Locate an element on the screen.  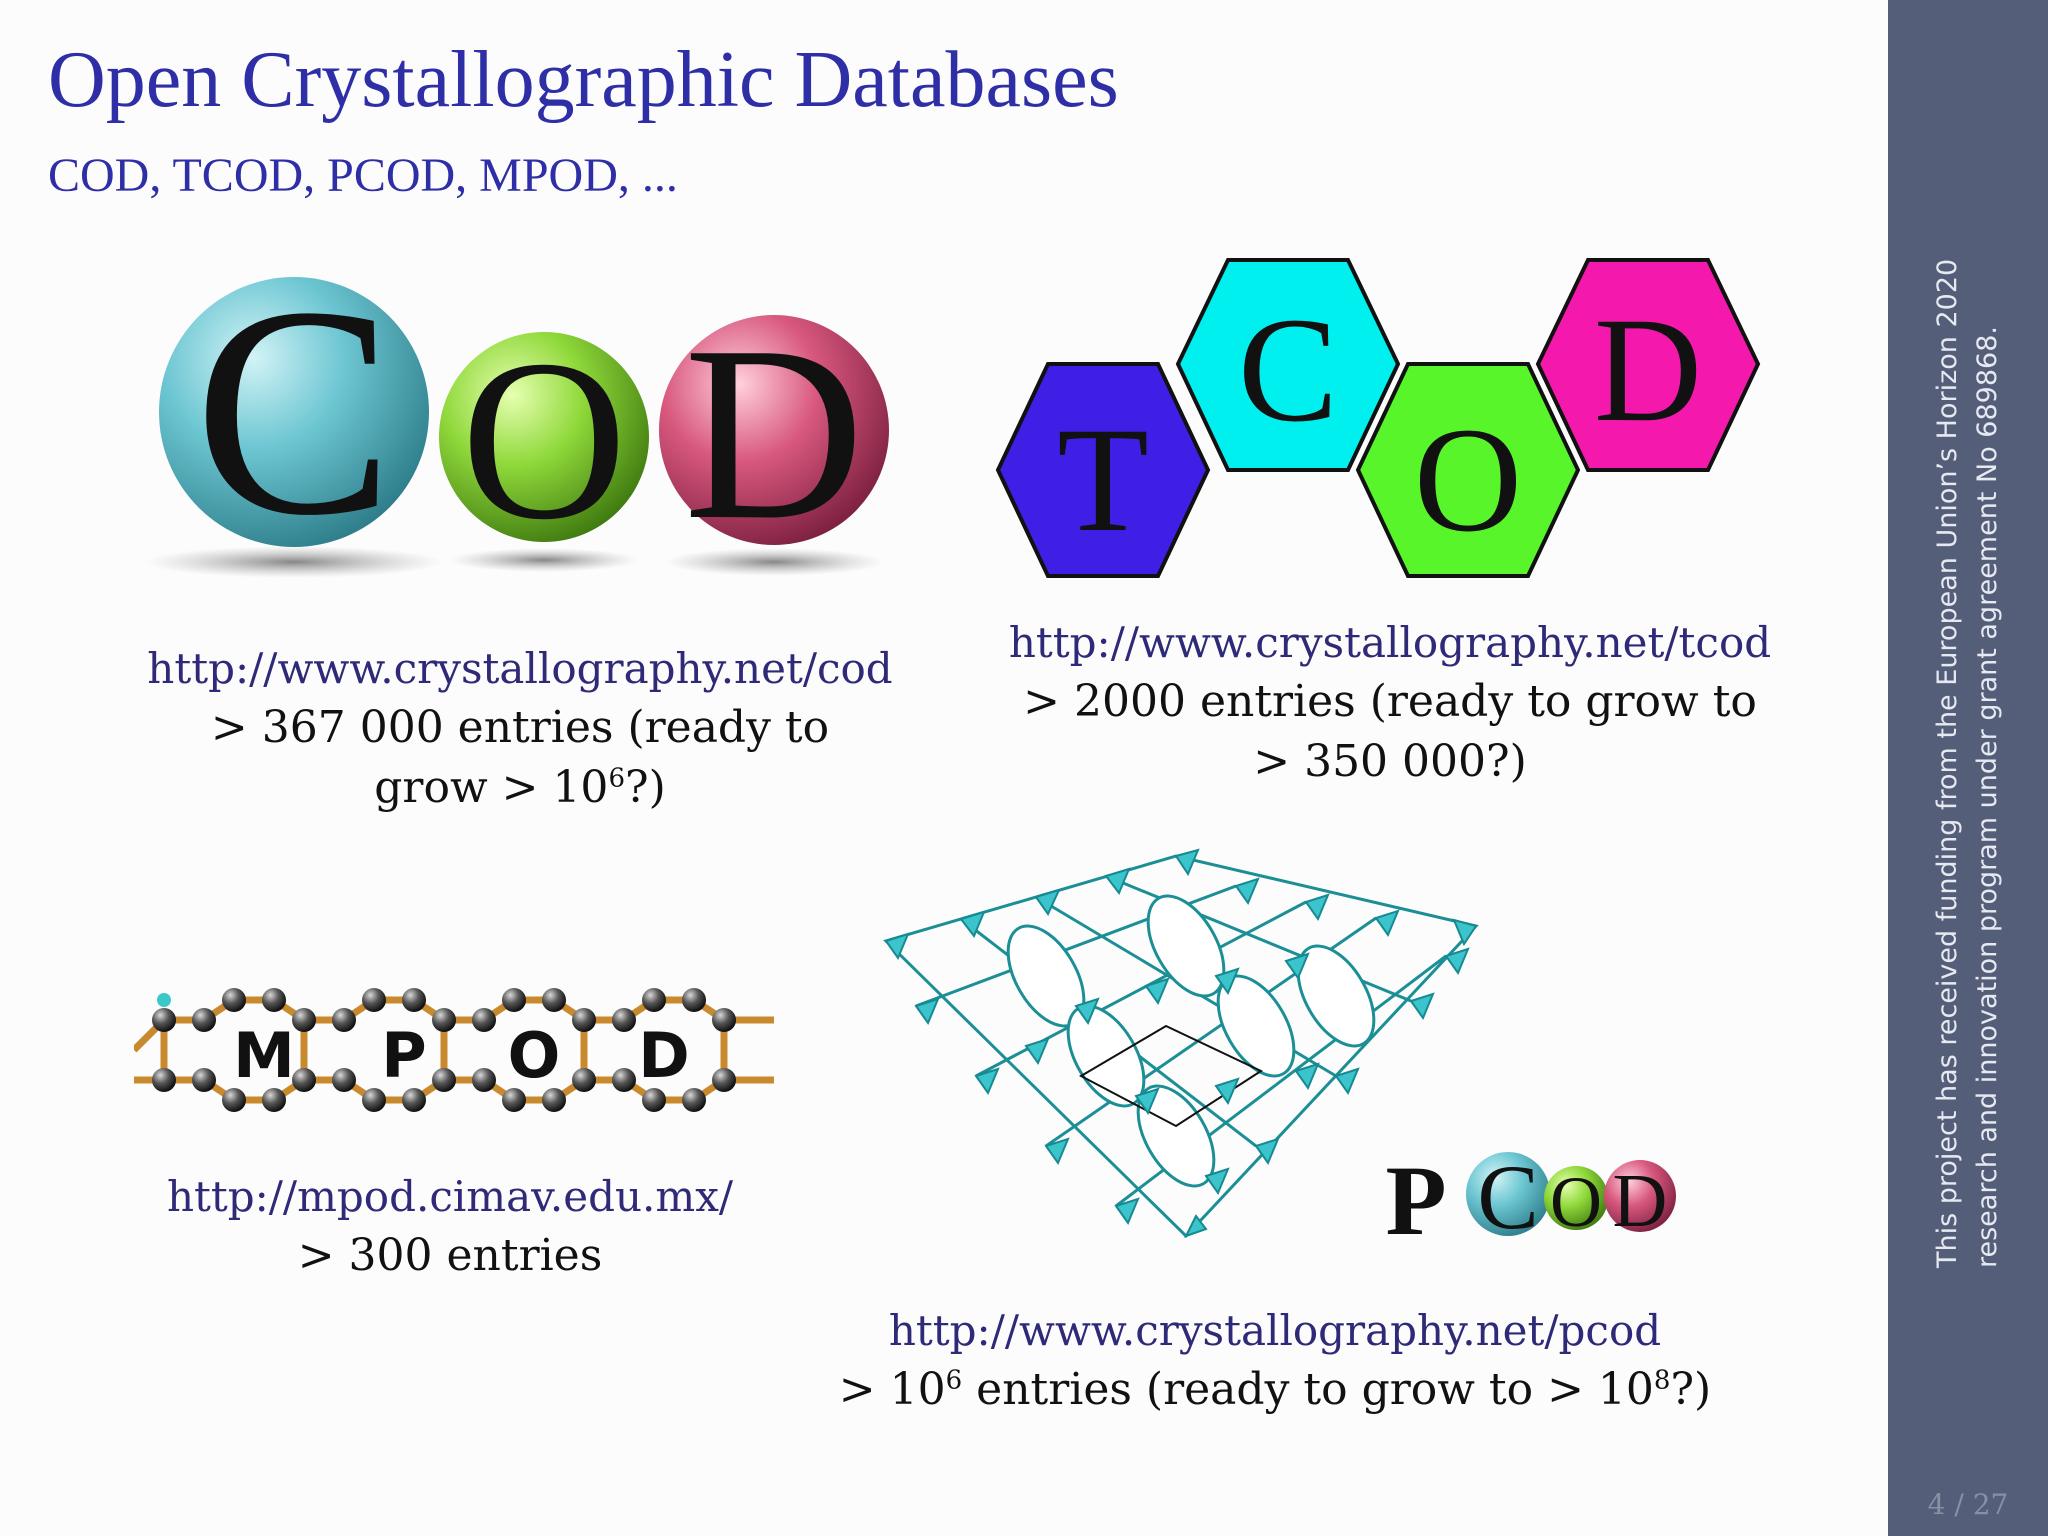
cod-entries-text: > 367 000 entries (ready to grow > 106?) is located at coordinates (520, 757).